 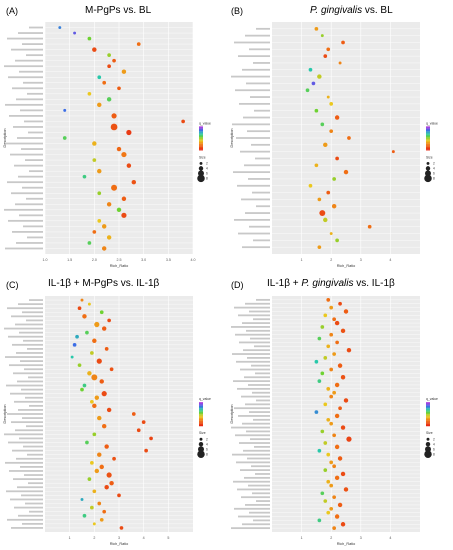 I want to click on x-tick-label: 3, so click(x=119, y=538).